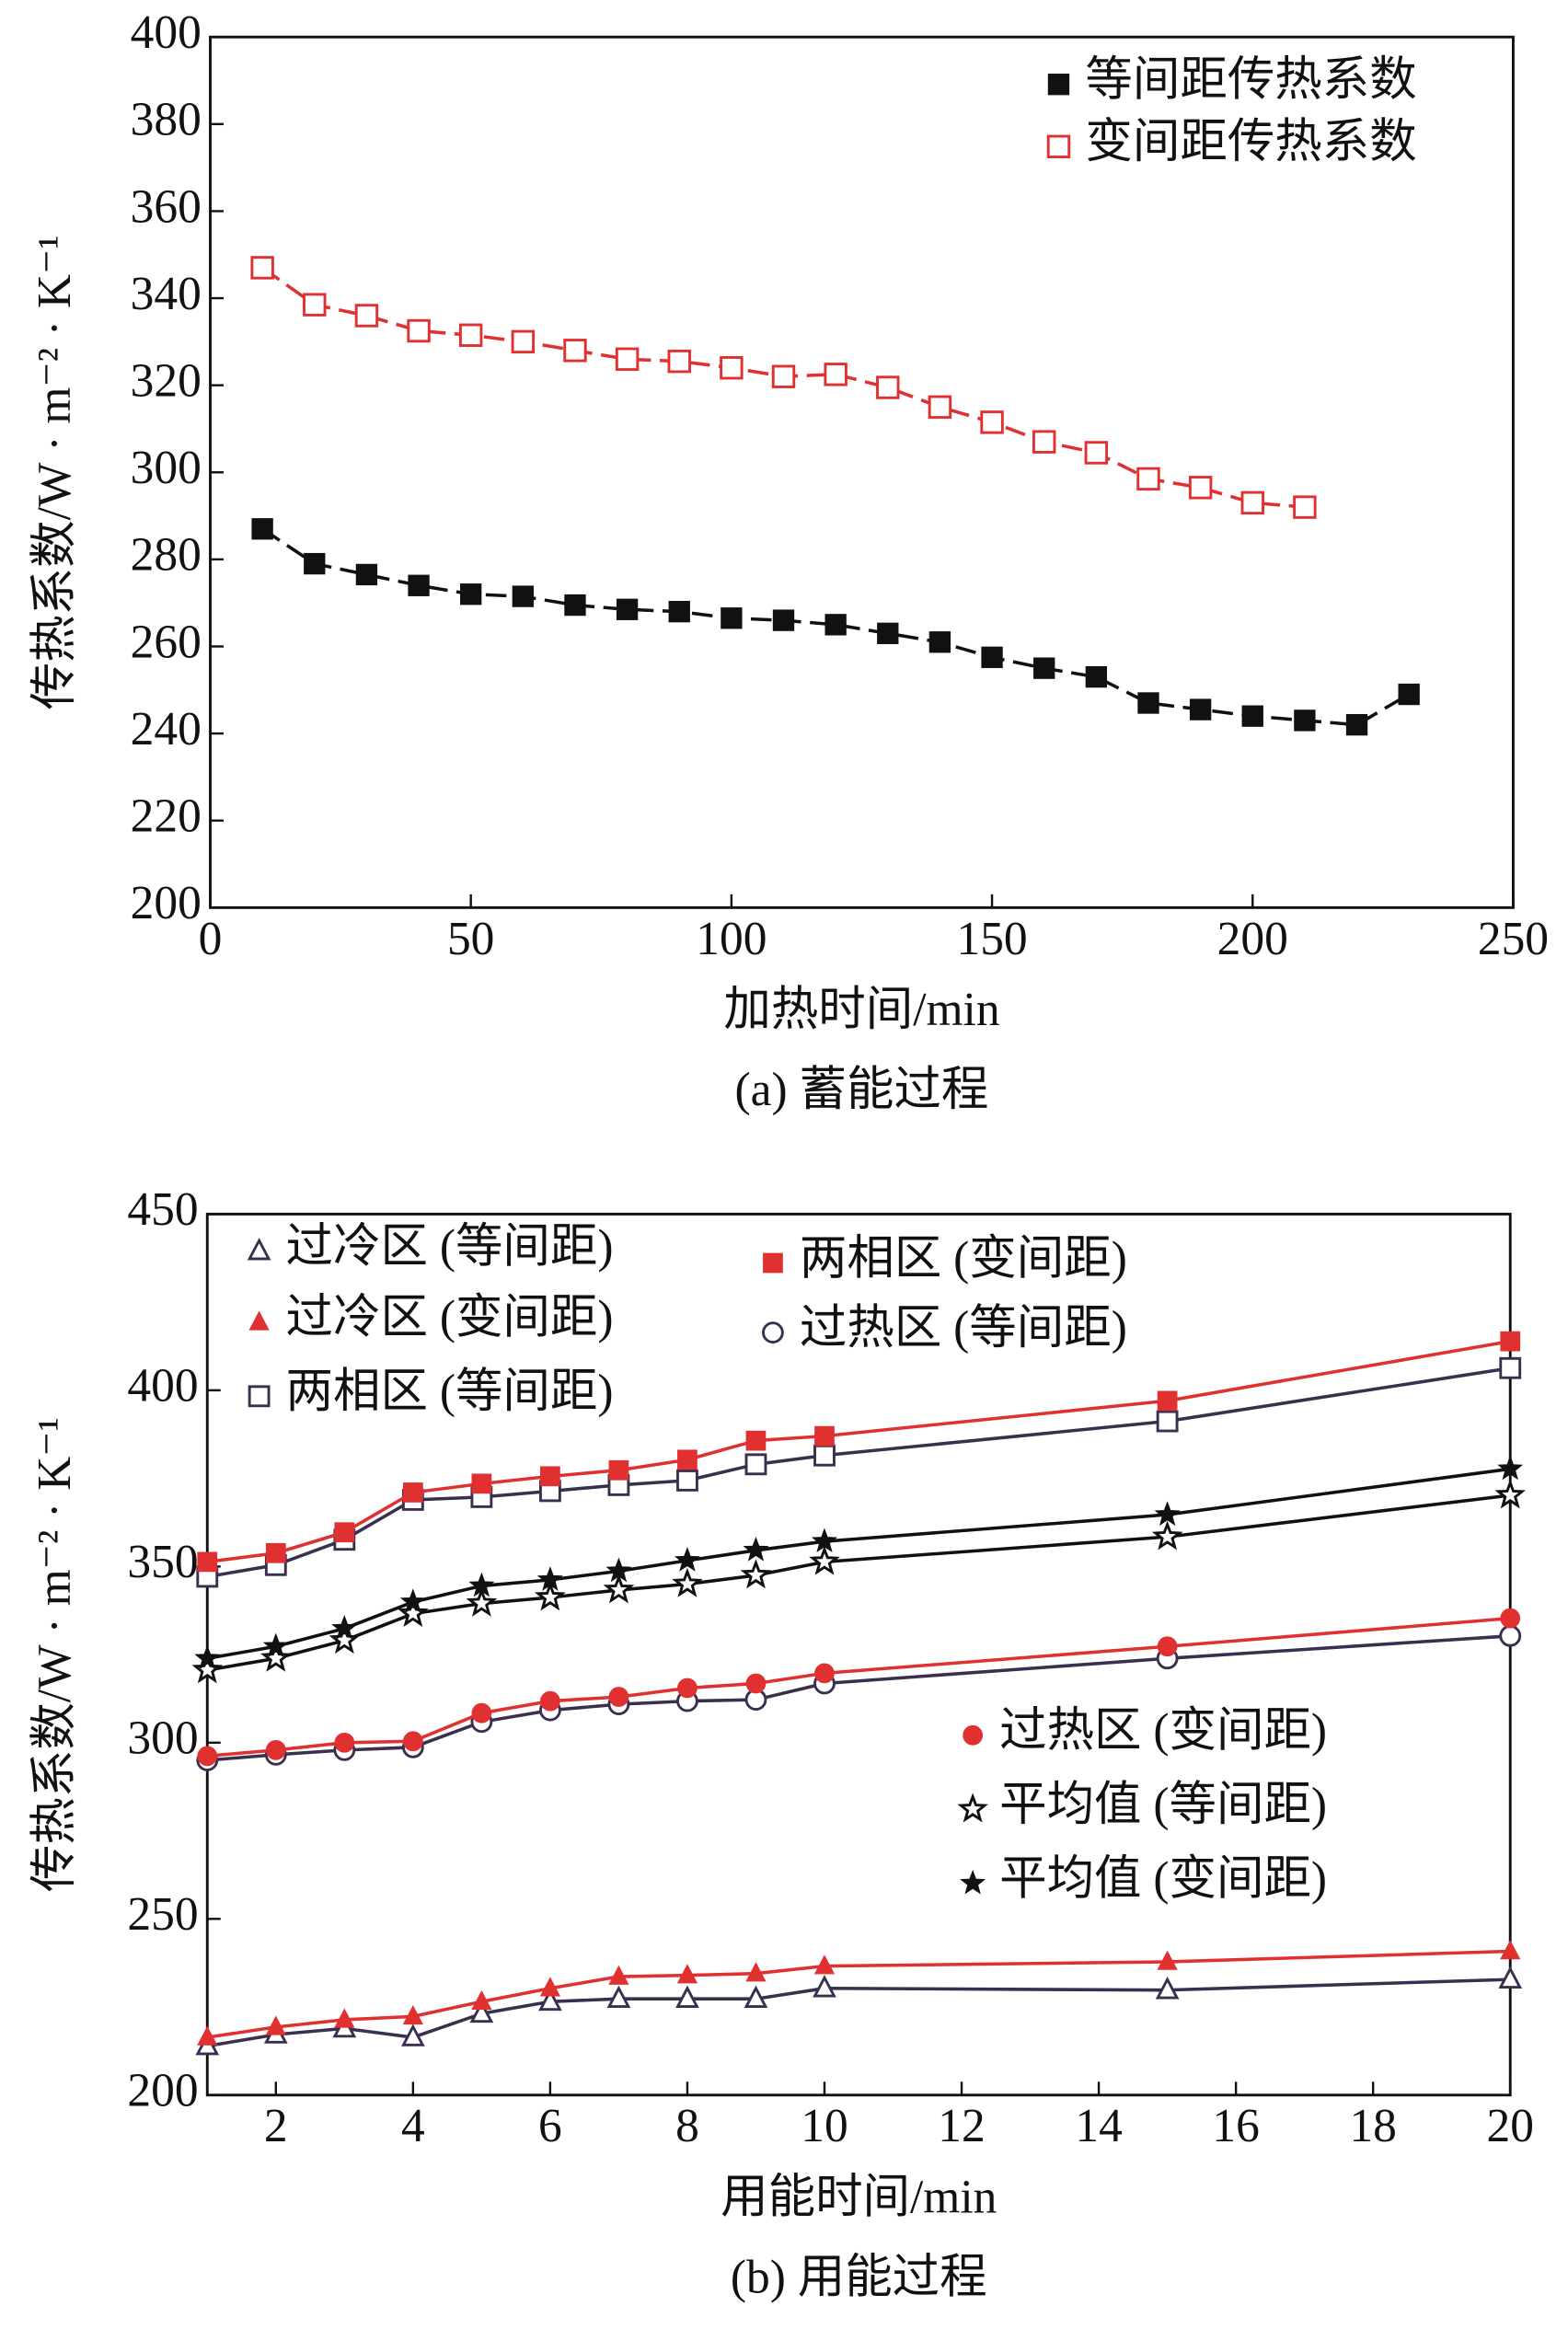 The image size is (1568, 2329). I want to click on legend-label: 过冷区 (等间距), so click(450, 1246).